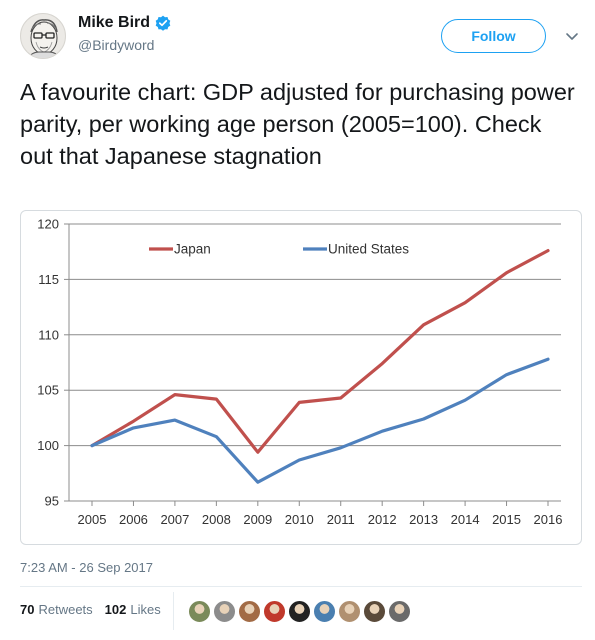 The height and width of the screenshot is (640, 595). What do you see at coordinates (465, 519) in the screenshot?
I see `x-tick-label: 2014` at bounding box center [465, 519].